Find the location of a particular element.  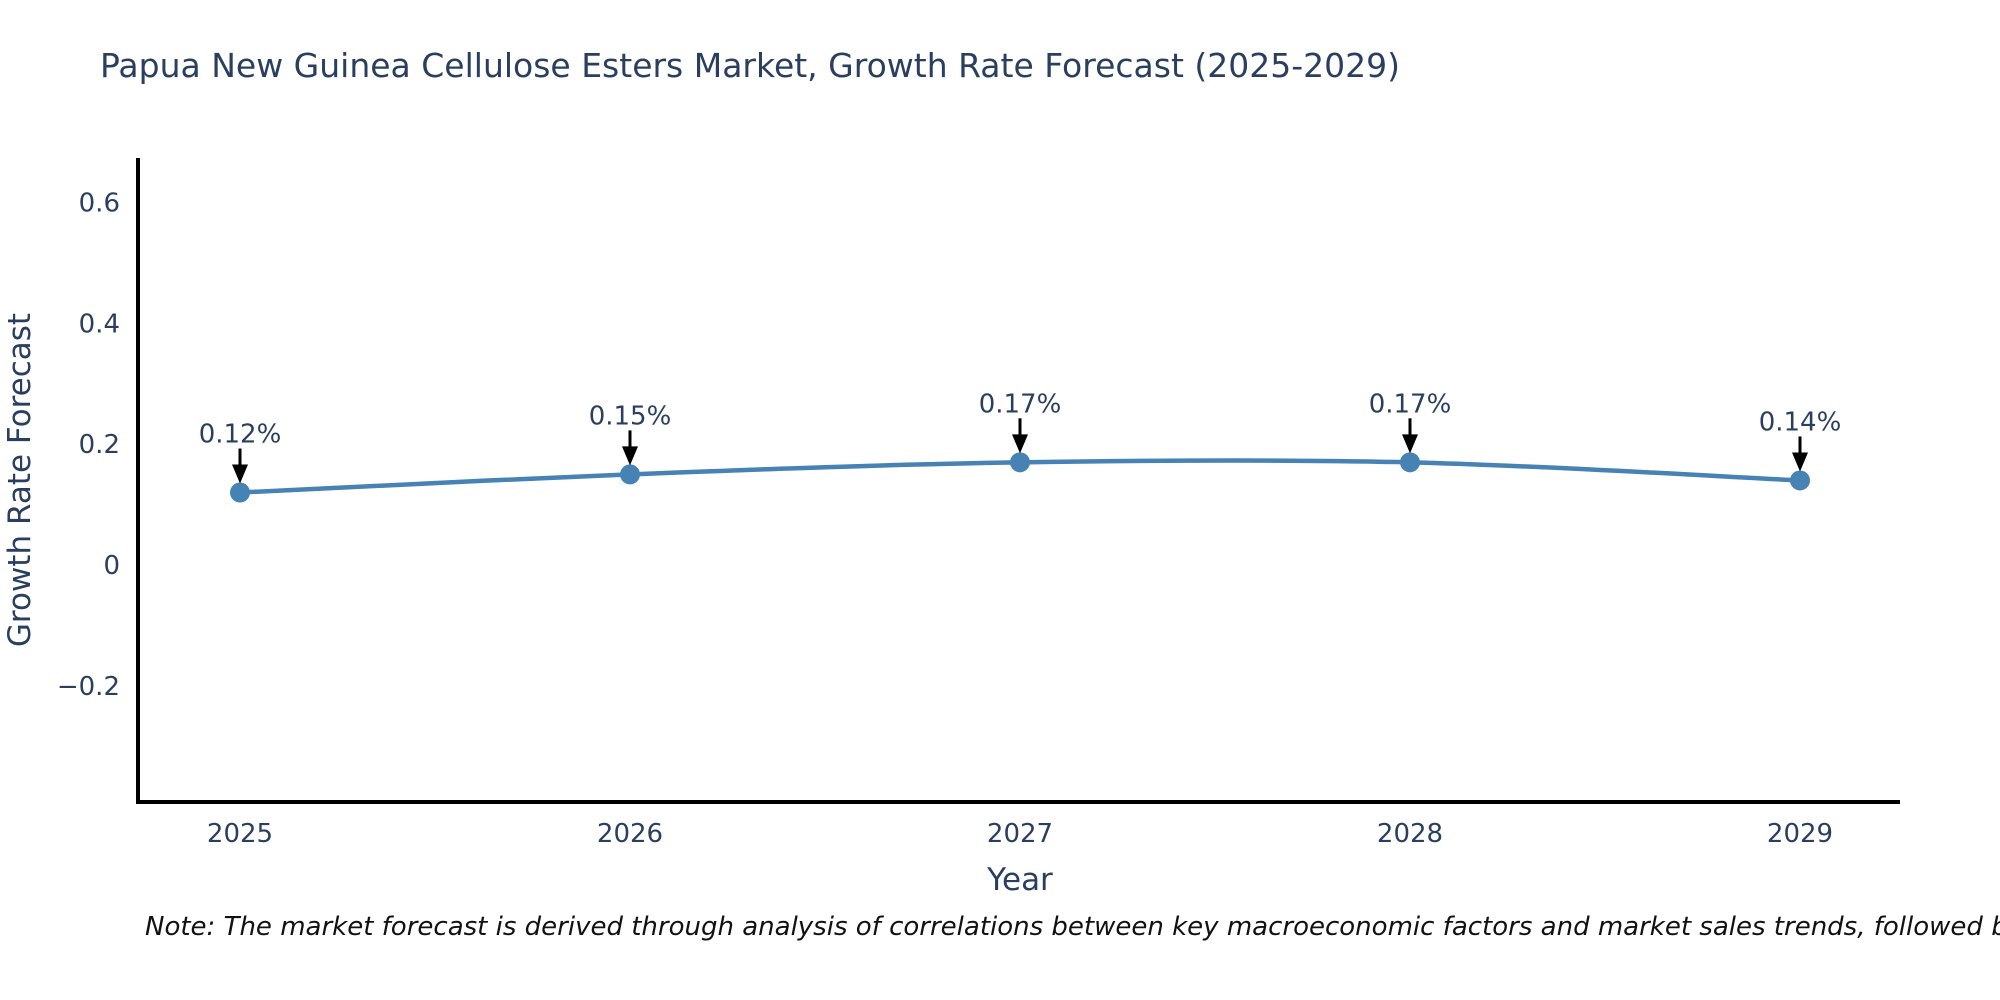

x-tick-label: 2026 is located at coordinates (630, 834).